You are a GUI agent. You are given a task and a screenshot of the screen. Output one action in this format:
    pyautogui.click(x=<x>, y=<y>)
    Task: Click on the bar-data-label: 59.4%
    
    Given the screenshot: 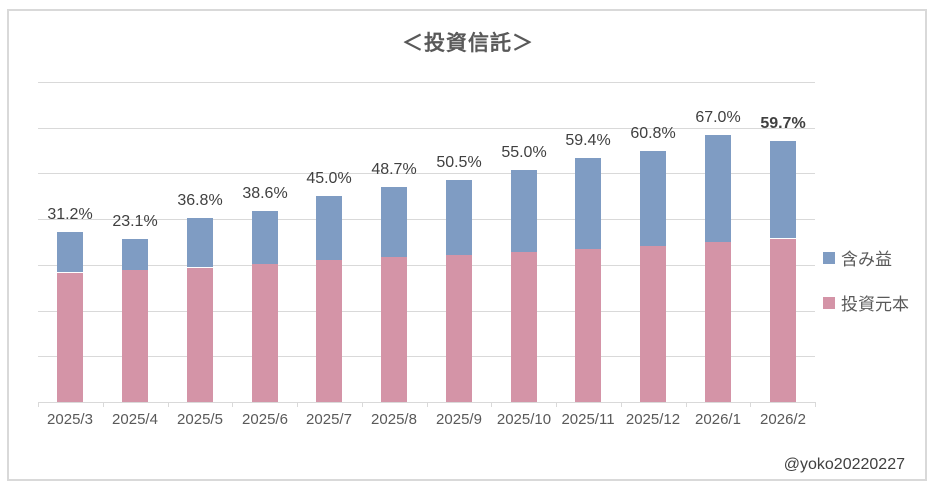 What is the action you would take?
    pyautogui.click(x=588, y=140)
    